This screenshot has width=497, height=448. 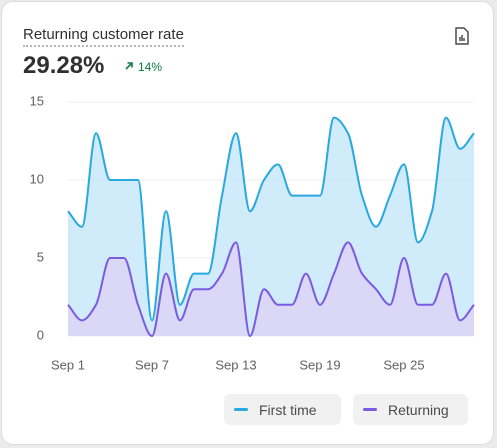 What do you see at coordinates (37, 178) in the screenshot?
I see `y-tick-label: 10` at bounding box center [37, 178].